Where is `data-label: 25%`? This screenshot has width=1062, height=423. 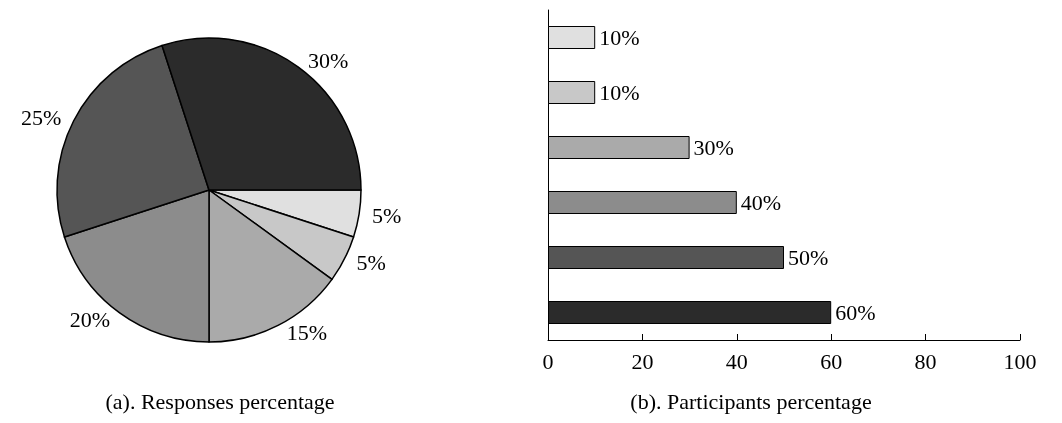
data-label: 25% is located at coordinates (41, 117).